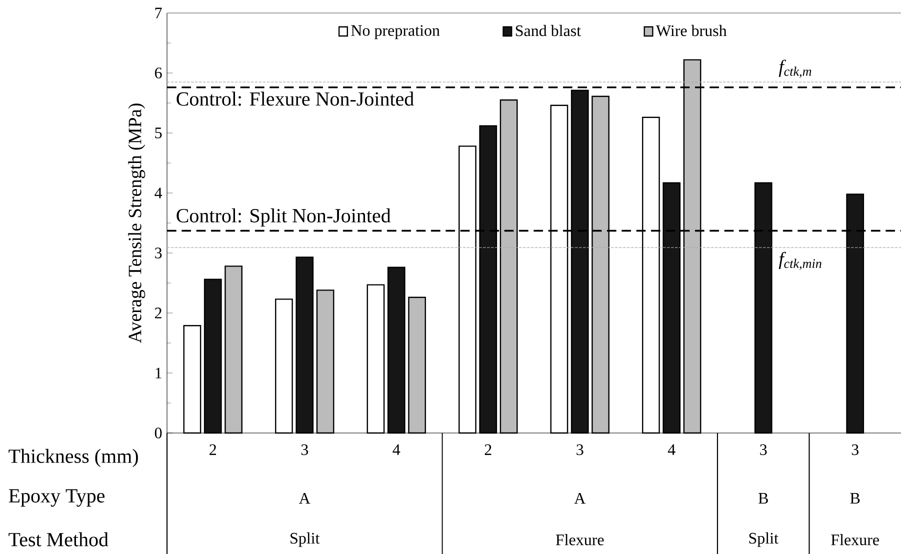 This screenshot has height=554, width=901. Describe the element at coordinates (158, 253) in the screenshot. I see `y-tick-label: 3` at that location.